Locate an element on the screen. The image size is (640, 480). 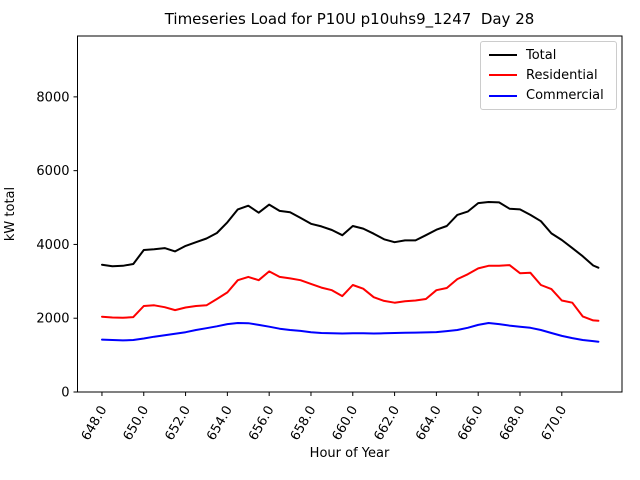
x-tick-label: 656.0 is located at coordinates (262, 424).